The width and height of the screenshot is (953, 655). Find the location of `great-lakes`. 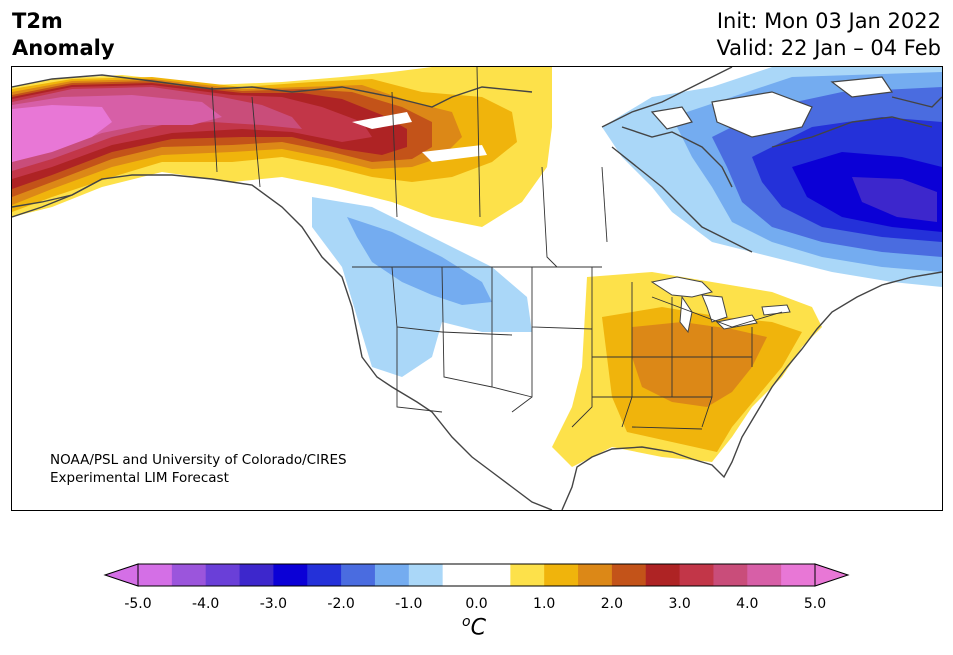

great-lakes is located at coordinates (720, 305).